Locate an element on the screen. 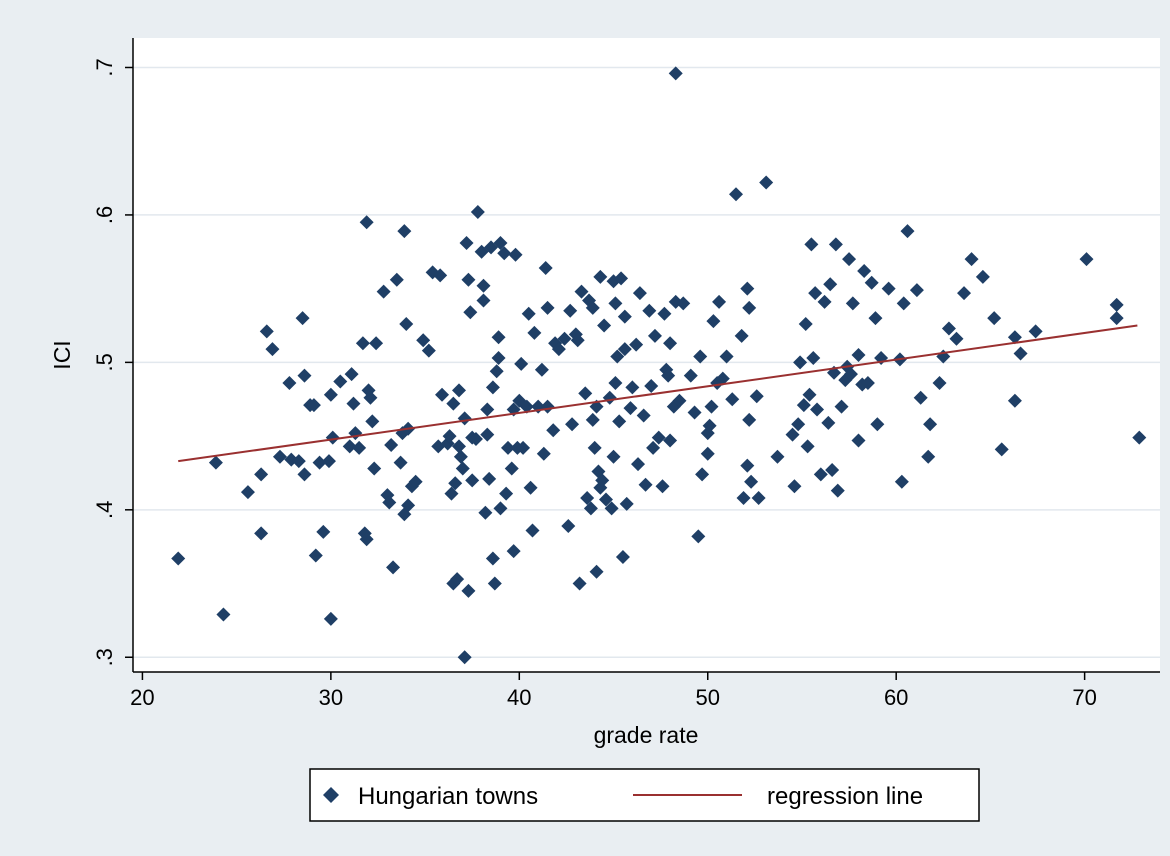 The width and height of the screenshot is (1170, 856). legend-label-line: regression line is located at coordinates (845, 796).